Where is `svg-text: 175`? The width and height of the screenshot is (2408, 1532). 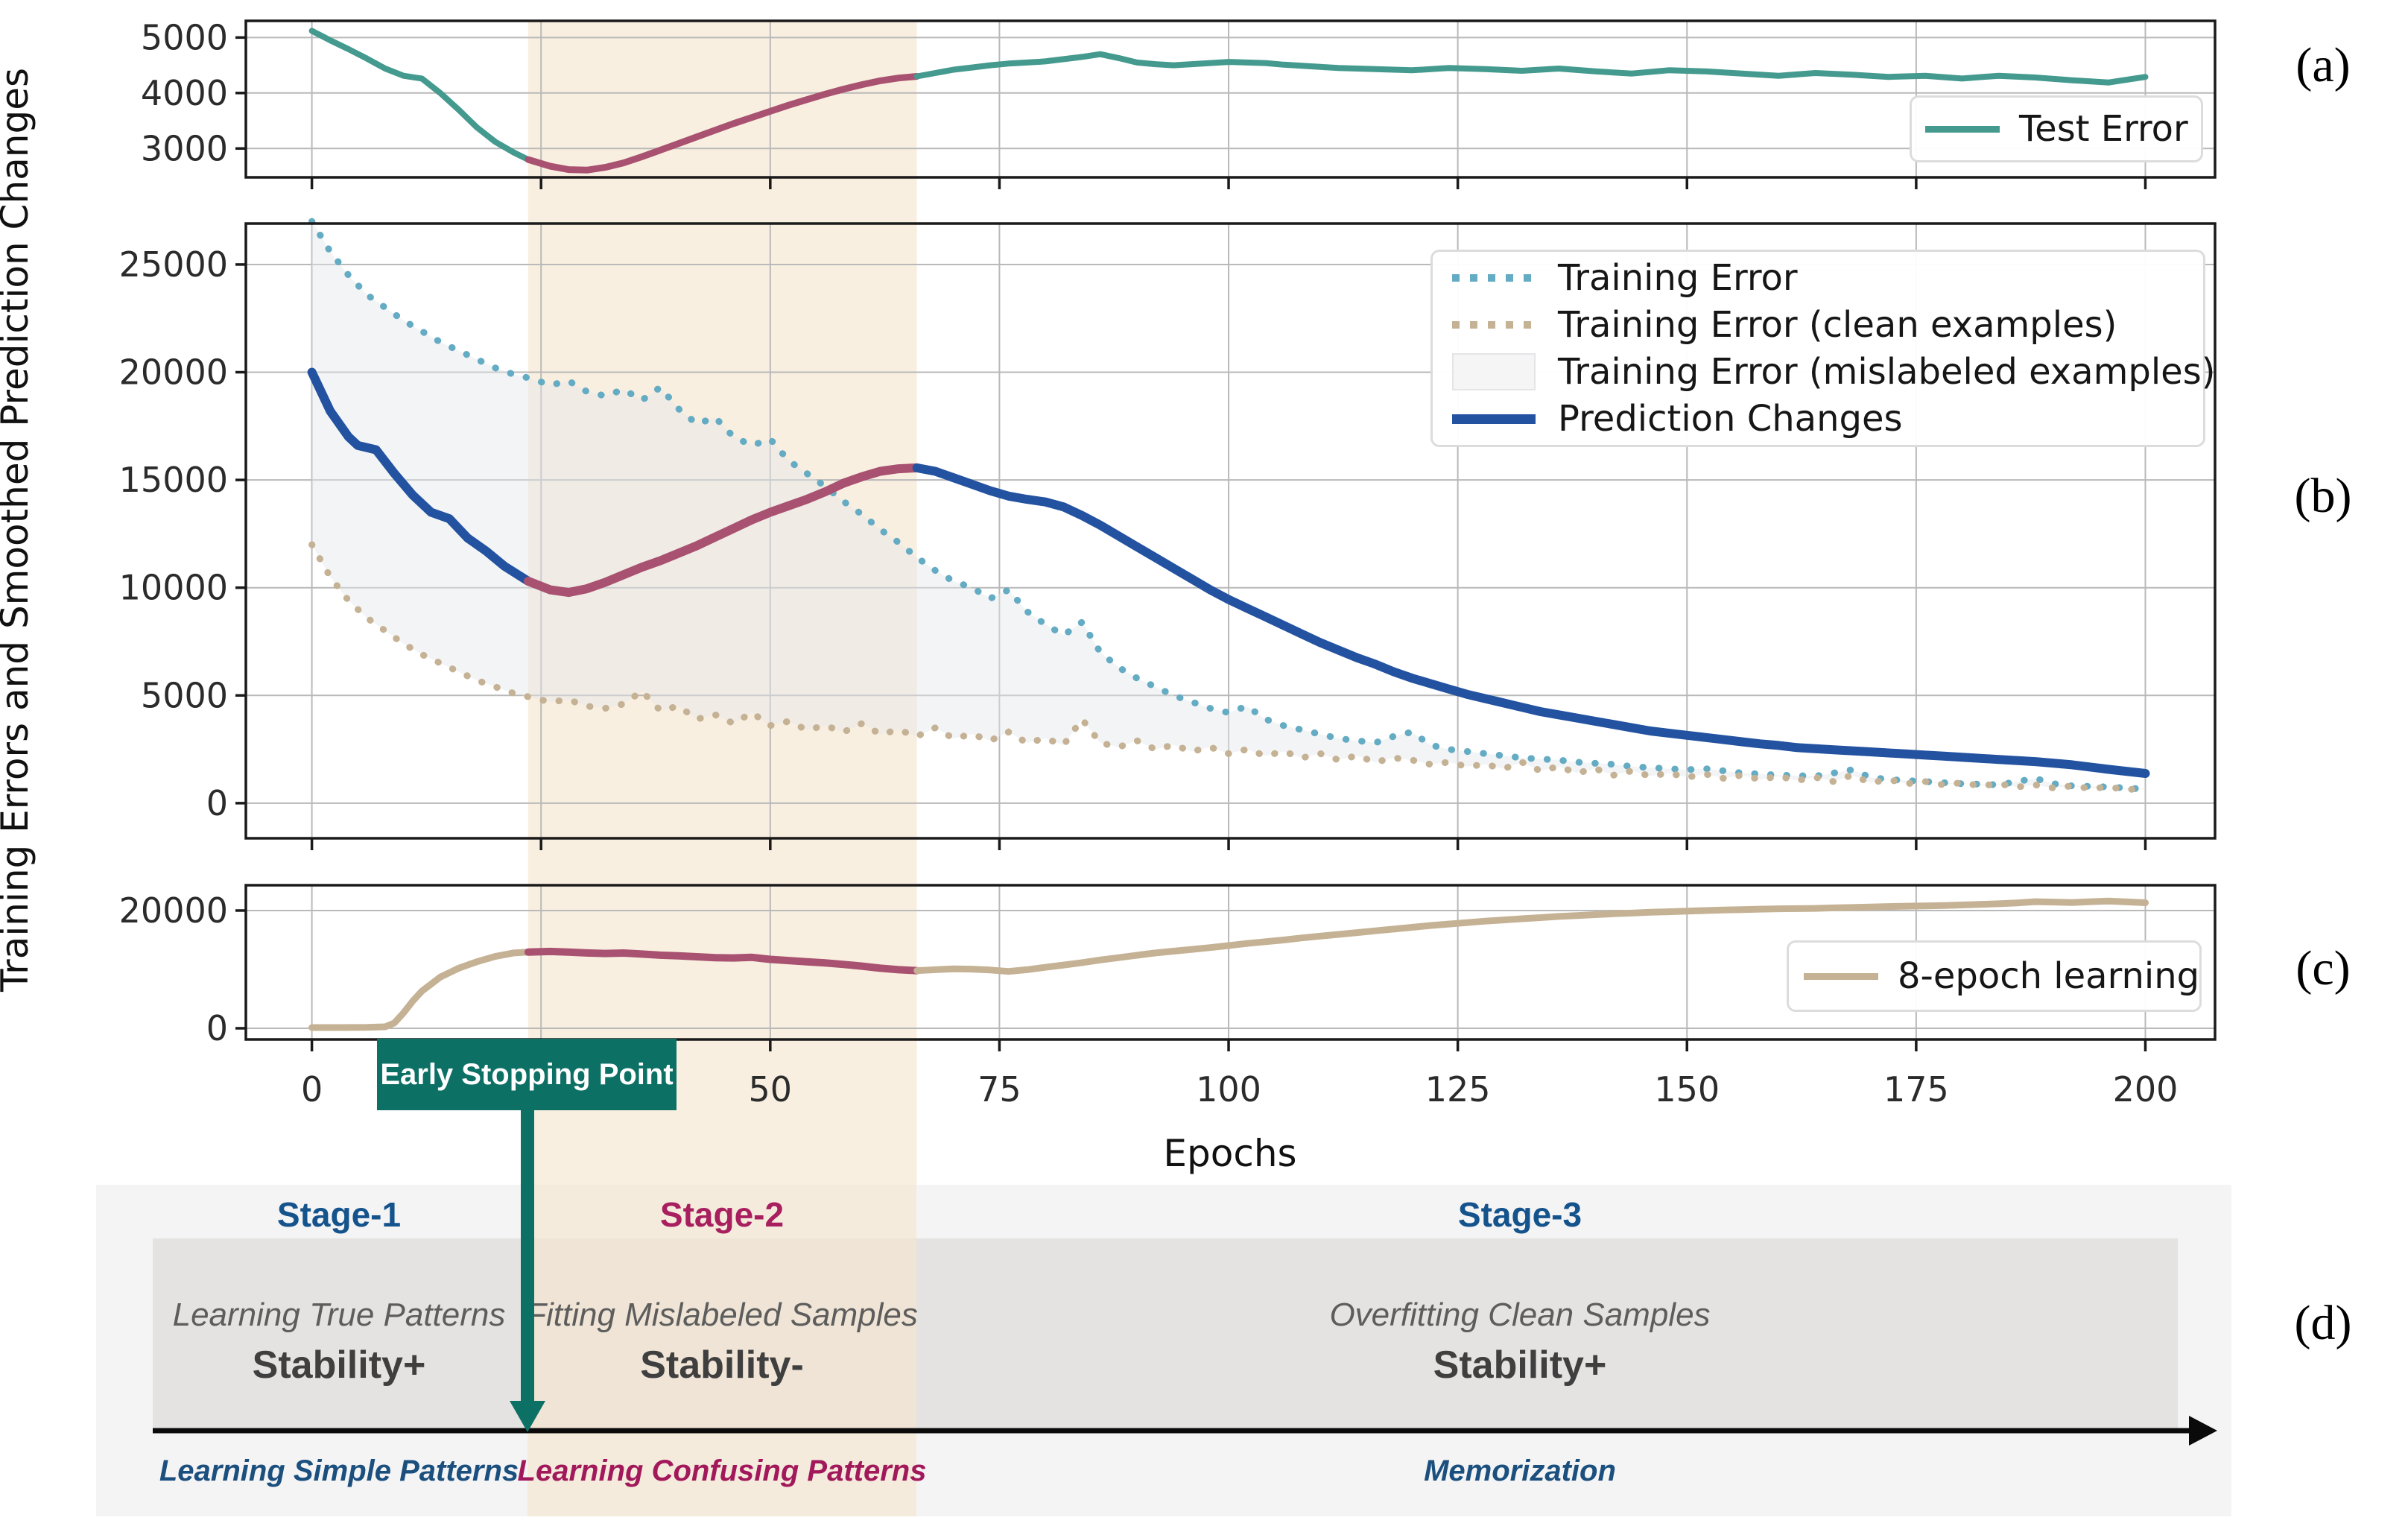 svg-text: 175 is located at coordinates (1916, 1089).